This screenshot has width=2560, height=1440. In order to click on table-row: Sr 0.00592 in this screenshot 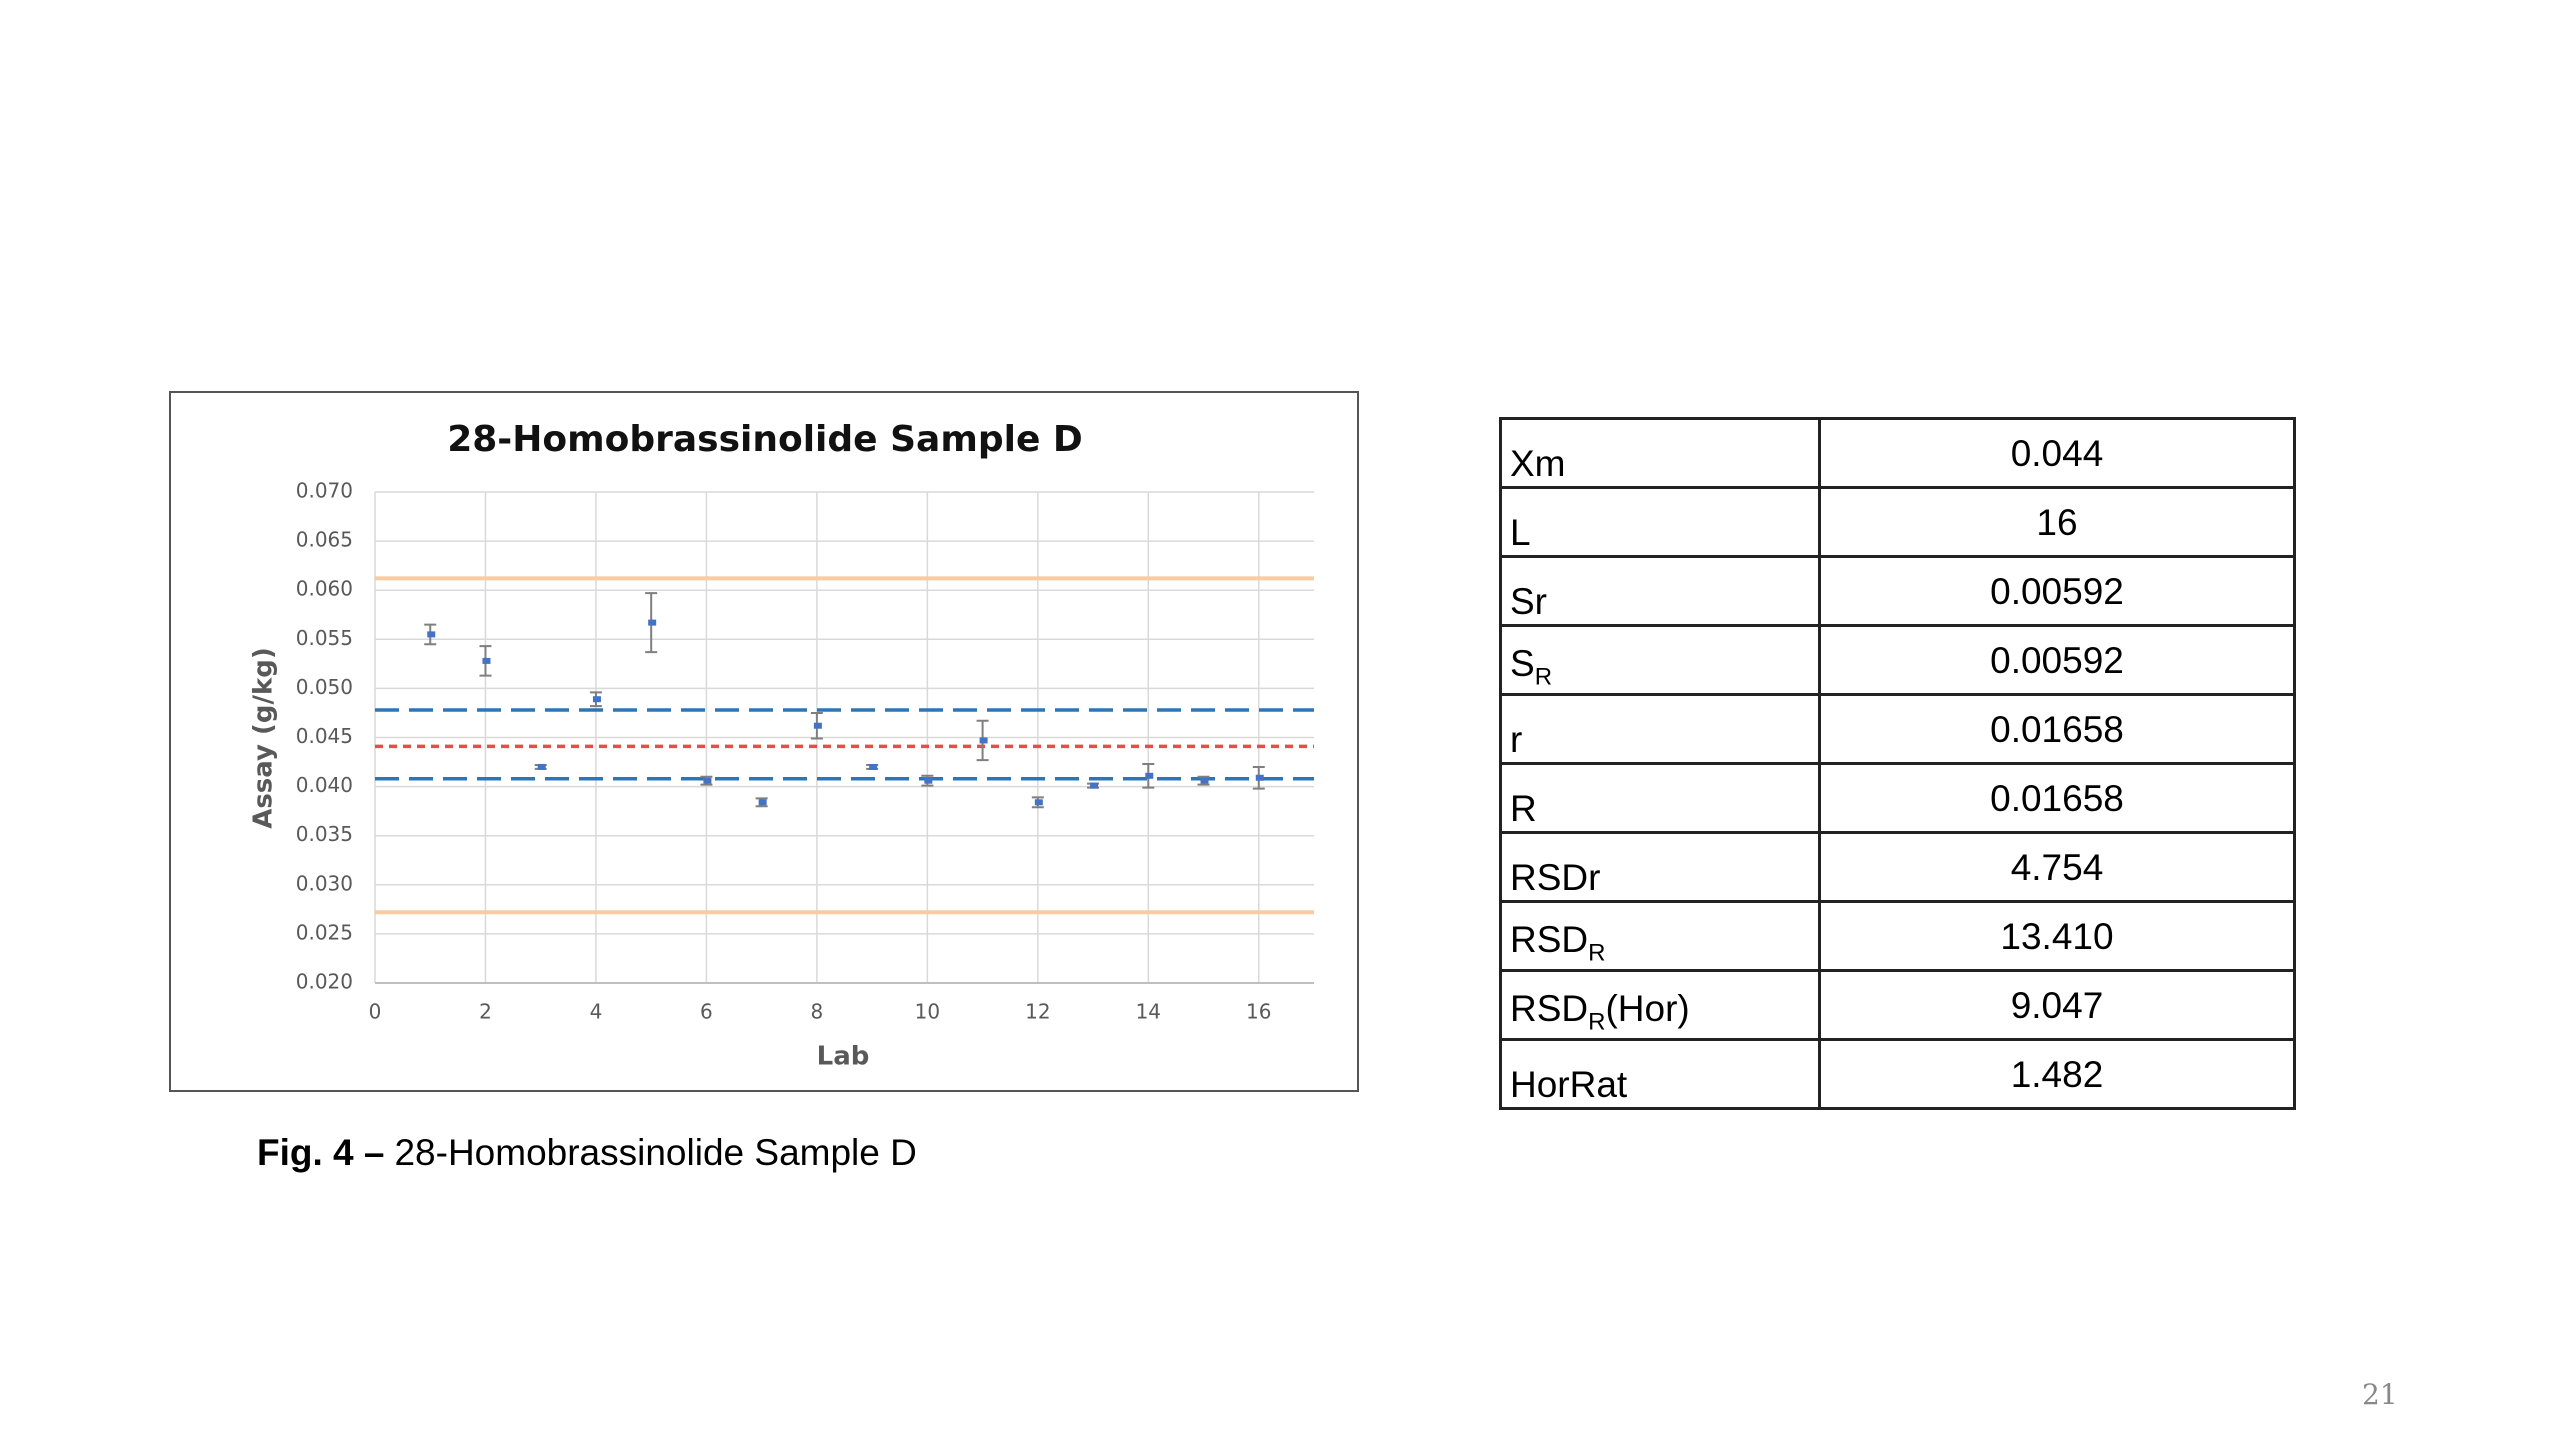, I will do `click(1897, 591)`.